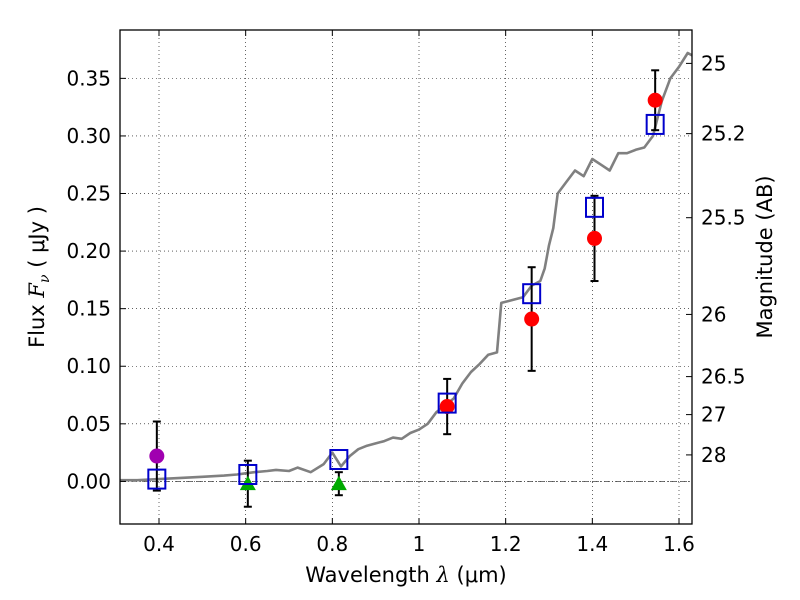 Image resolution: width=800 pixels, height=600 pixels. I want to click on y-tick-label: 0.15, so click(88, 309).